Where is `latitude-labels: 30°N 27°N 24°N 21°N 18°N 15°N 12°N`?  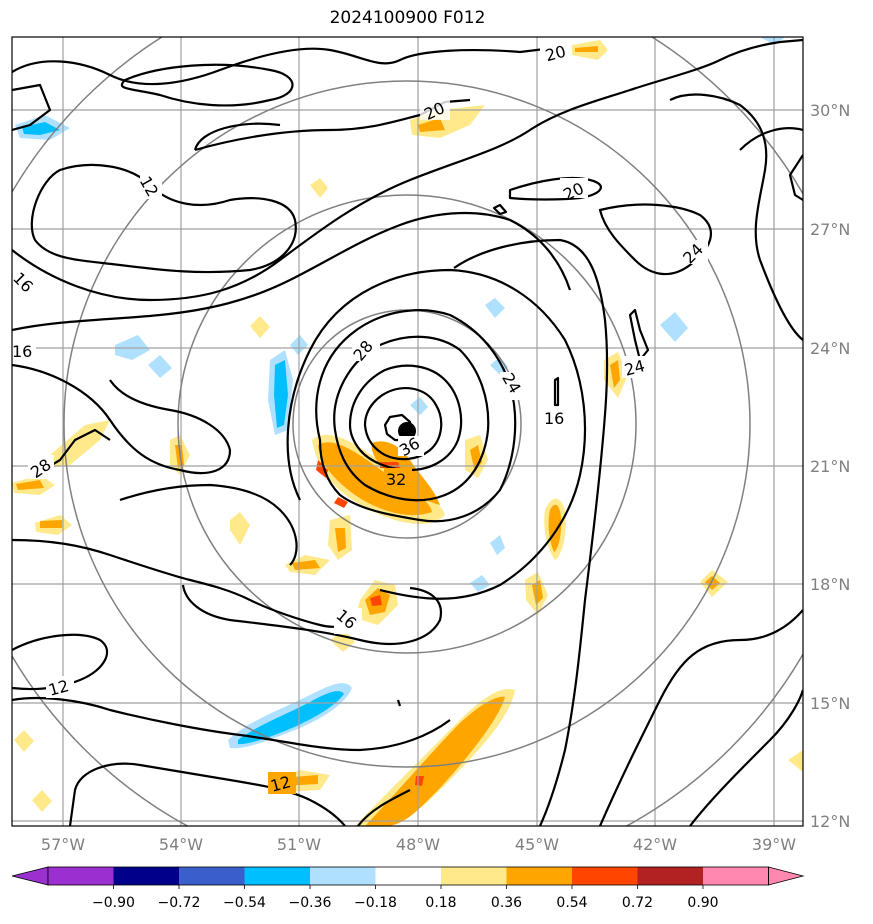
latitude-labels: 30°N 27°N 24°N 21°N 18°N 15°N 12°N is located at coordinates (830, 466).